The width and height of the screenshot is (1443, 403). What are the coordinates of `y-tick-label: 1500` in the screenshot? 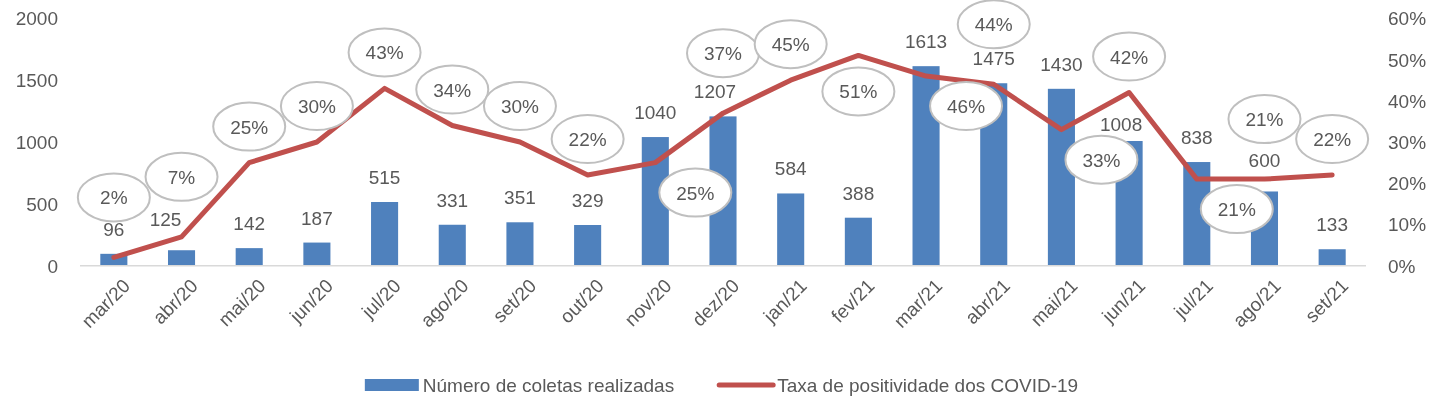 It's located at (36, 81).